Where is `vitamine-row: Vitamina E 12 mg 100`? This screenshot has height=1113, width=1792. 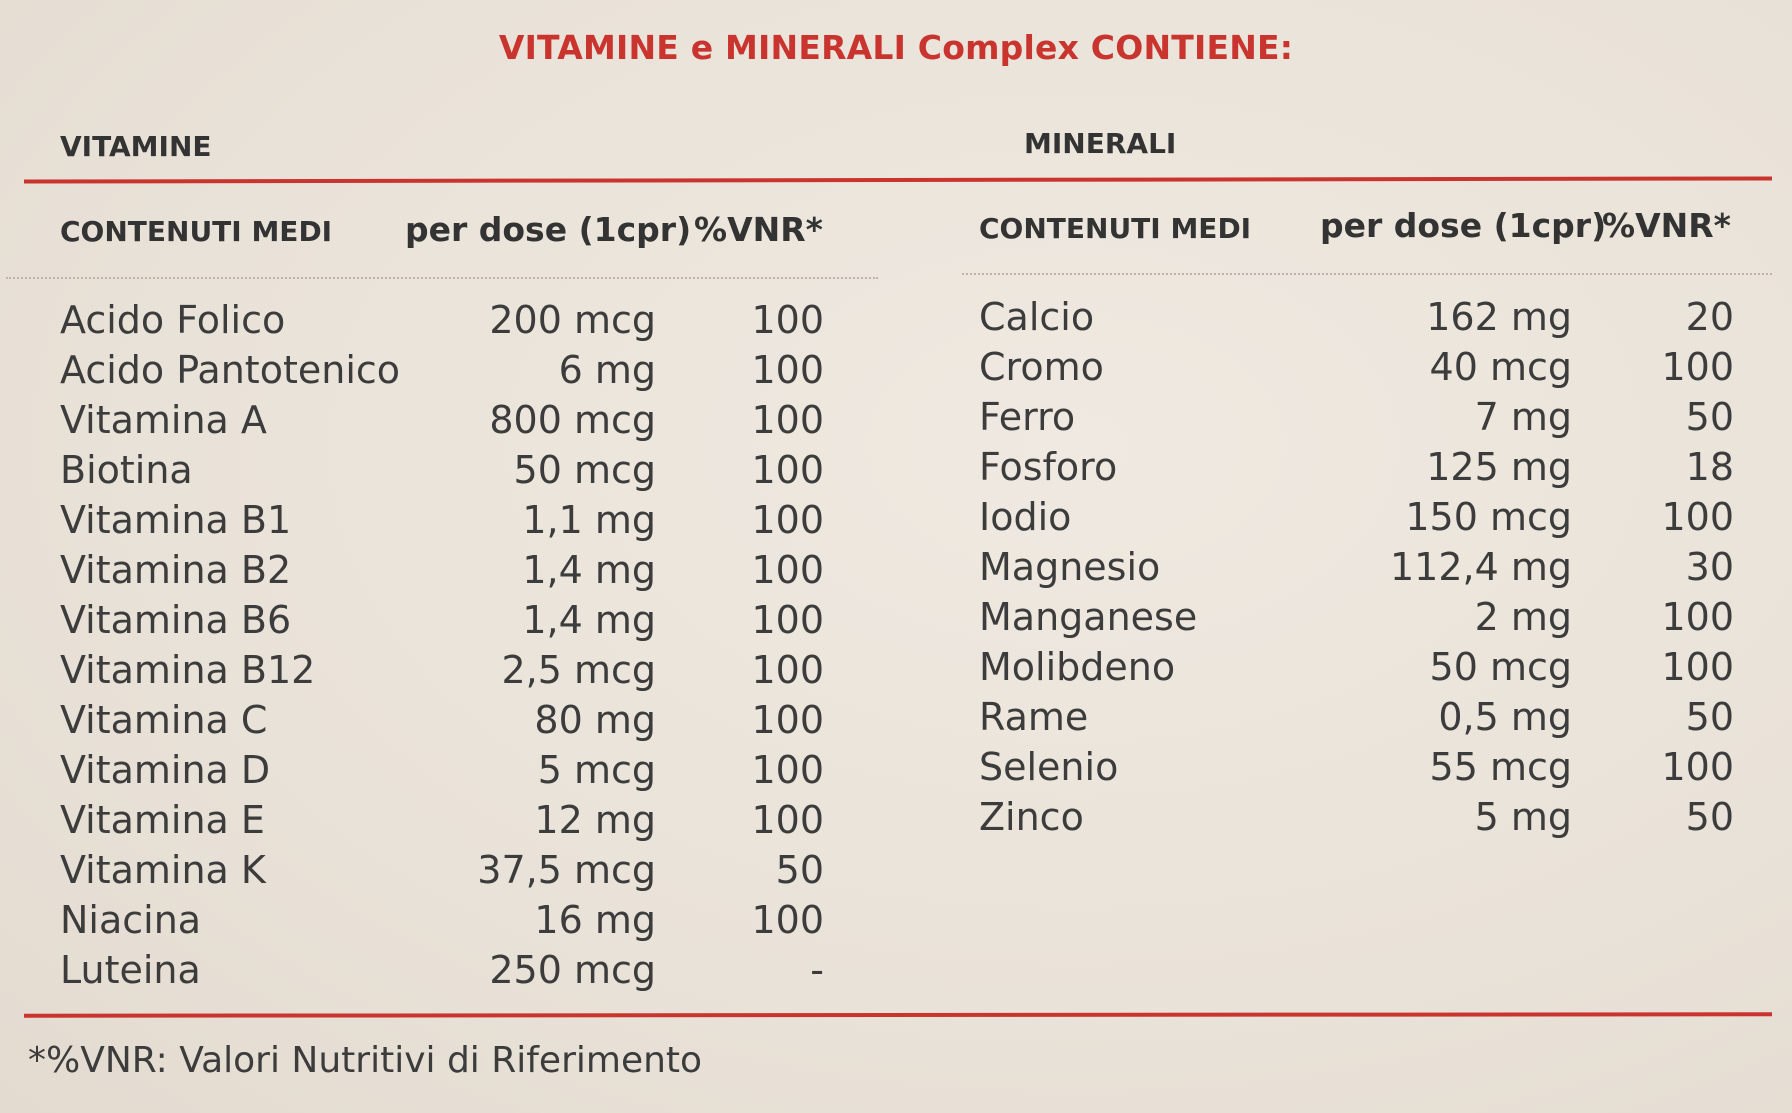 vitamine-row: Vitamina E 12 mg 100 is located at coordinates (896, 823).